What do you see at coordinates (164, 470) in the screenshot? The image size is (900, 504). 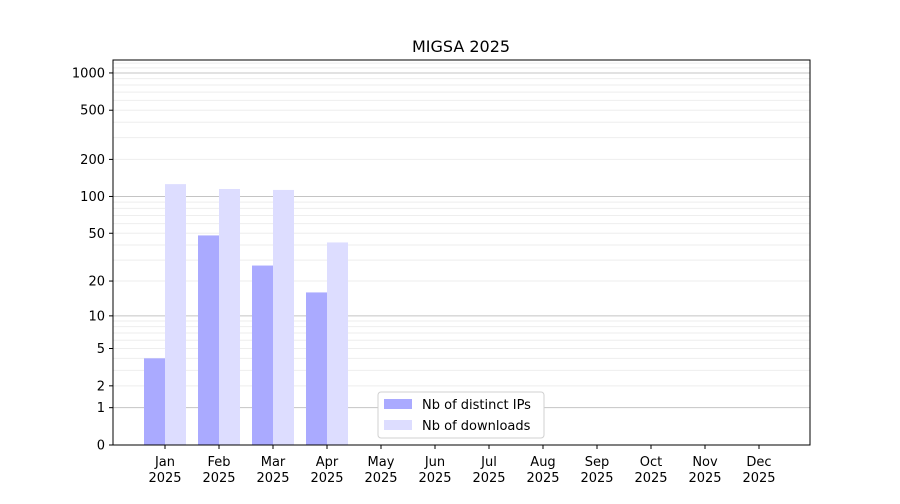 I see `x-tick-label: Jan 2025` at bounding box center [164, 470].